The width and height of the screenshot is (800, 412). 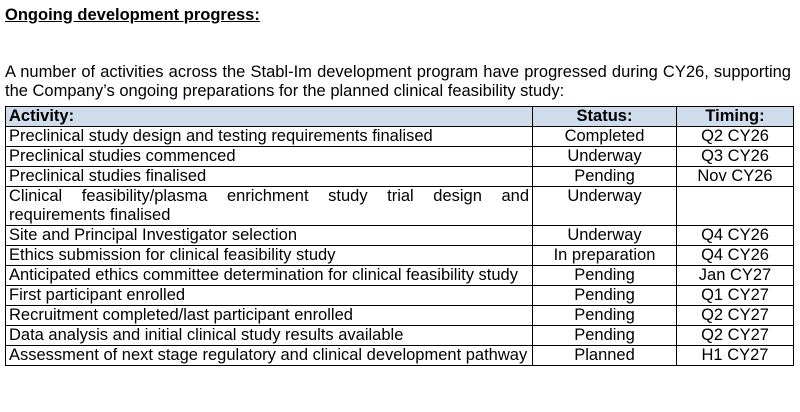 I want to click on timing-cell: Q1 CY27, so click(x=735, y=295).